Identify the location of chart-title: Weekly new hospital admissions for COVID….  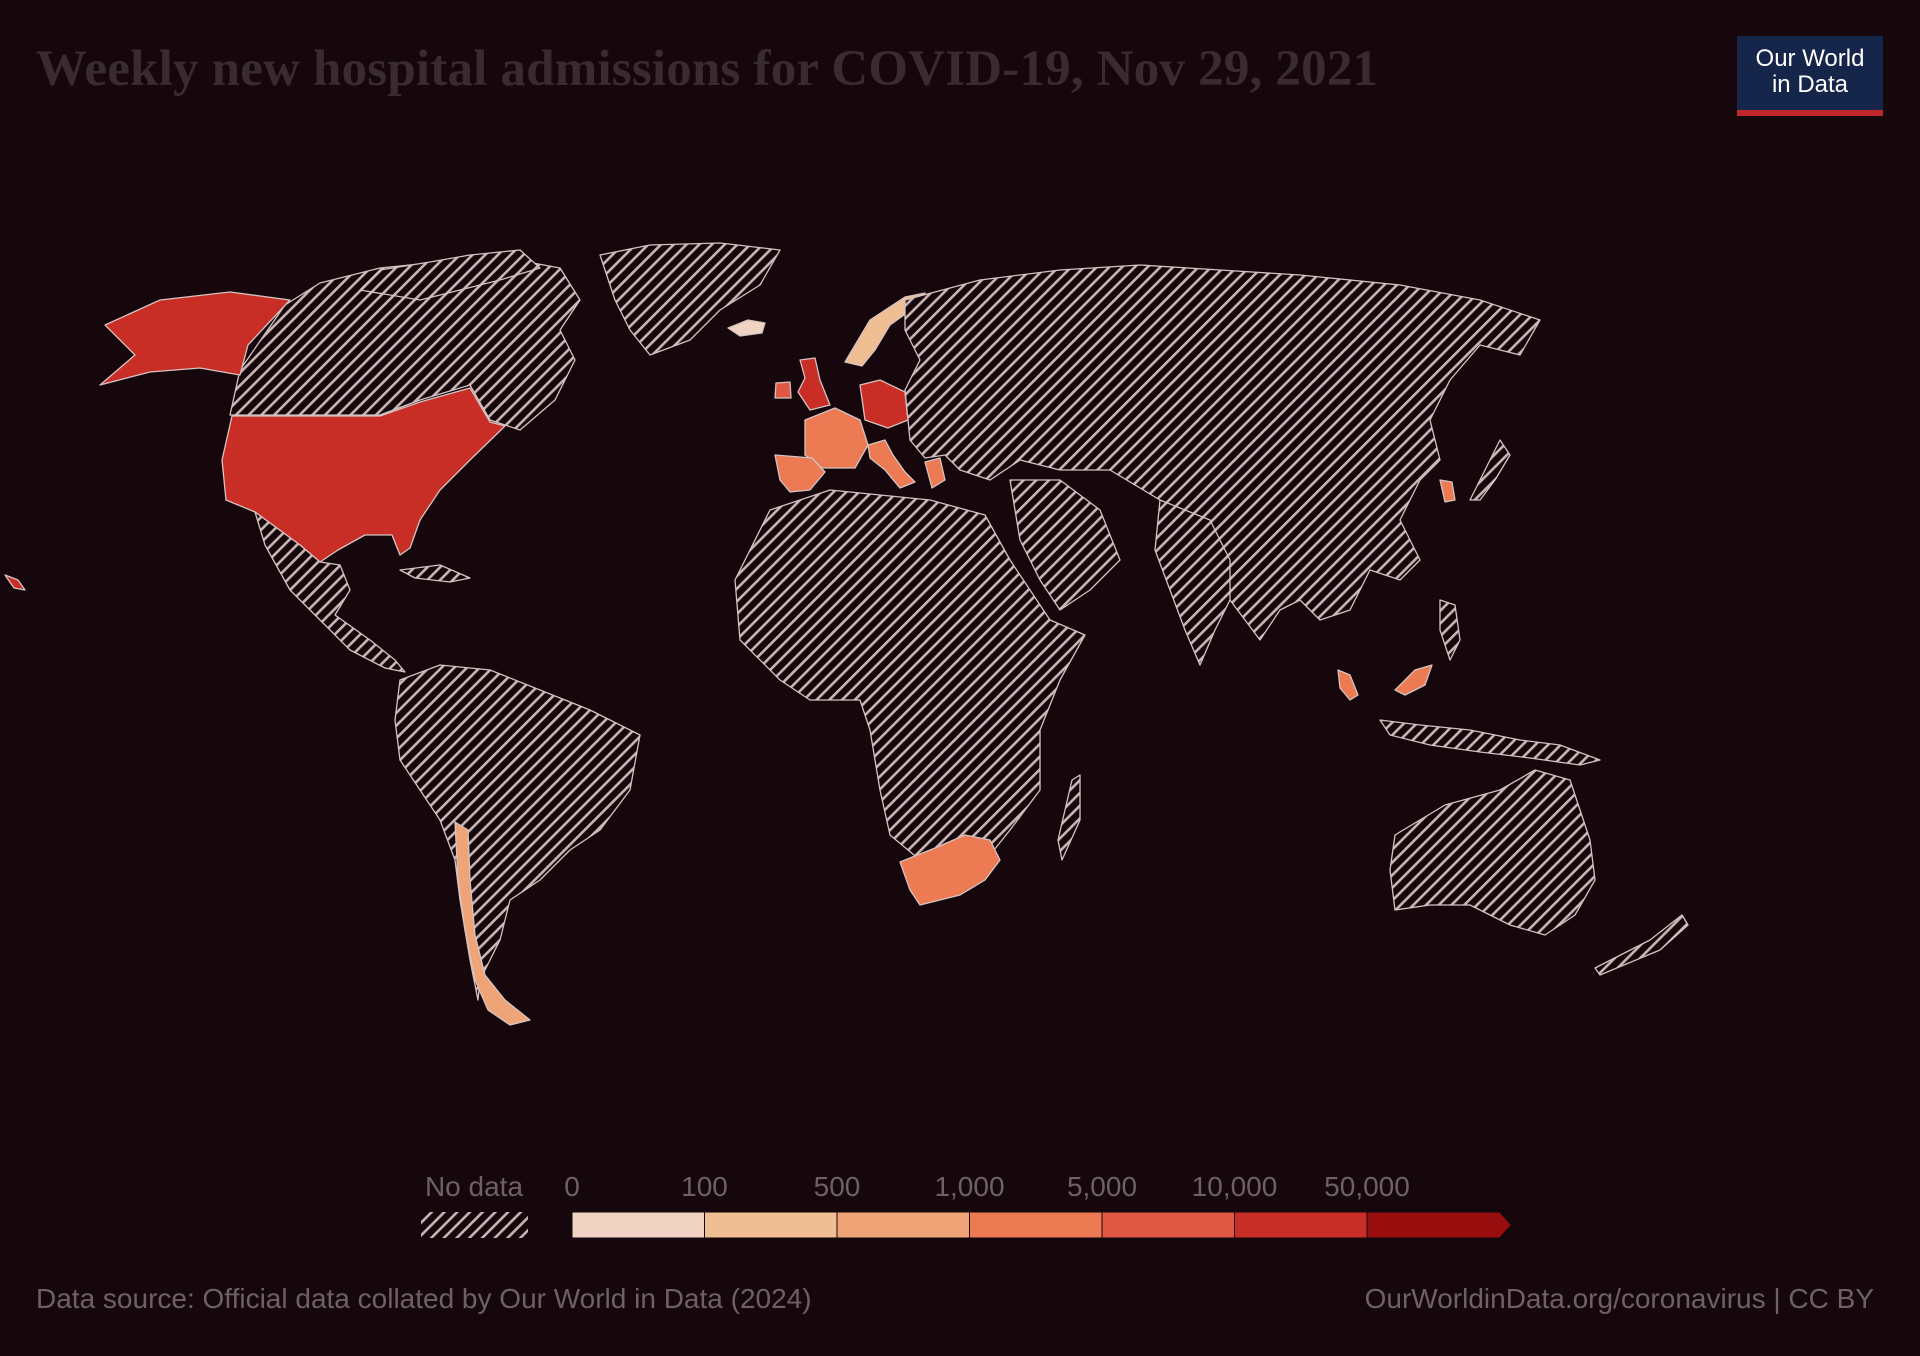
(707, 69).